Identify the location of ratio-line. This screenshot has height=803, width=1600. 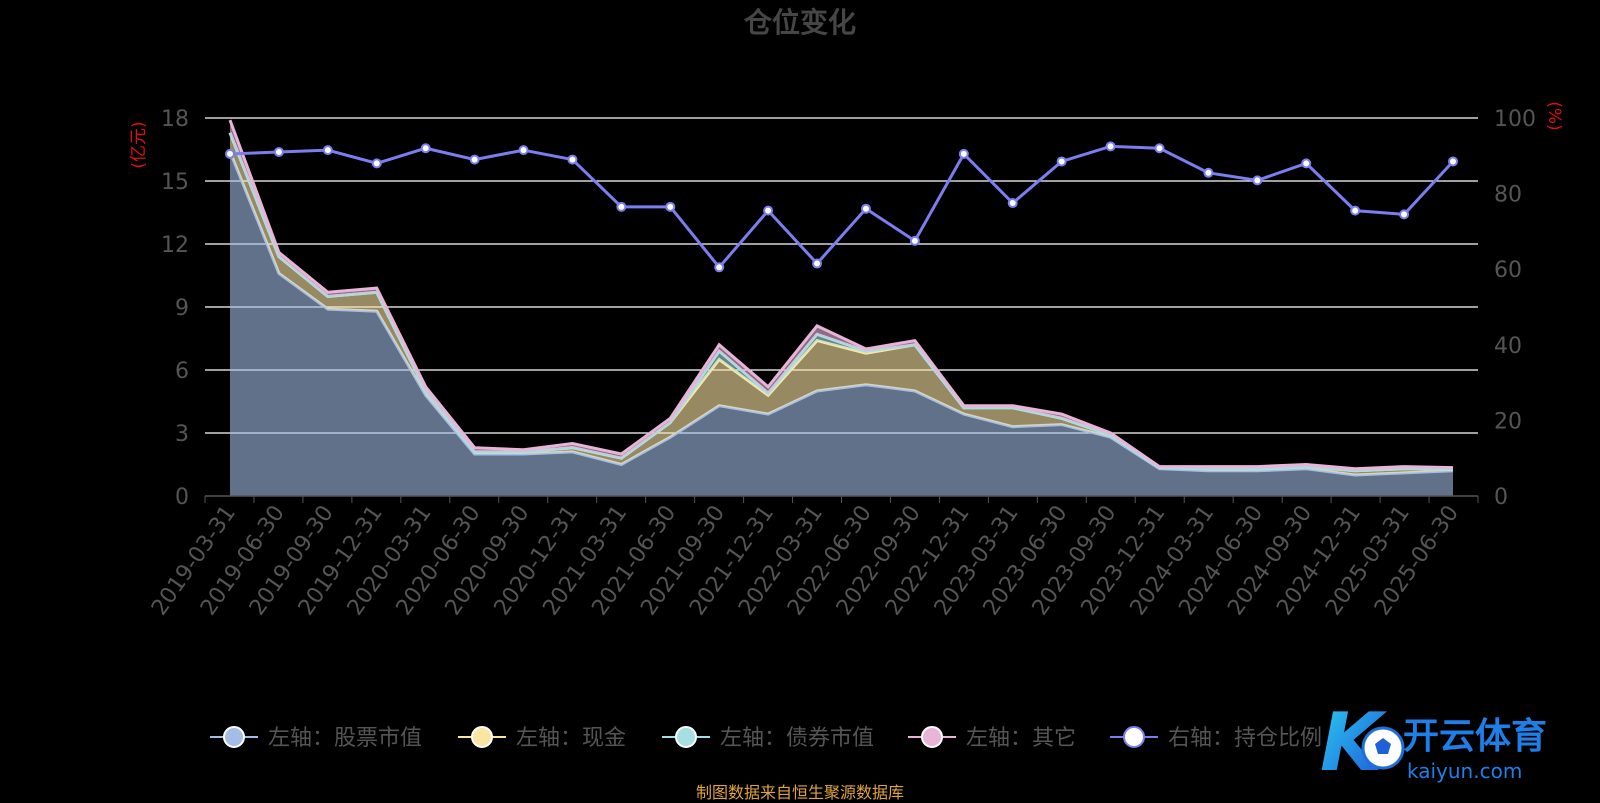
(841, 207).